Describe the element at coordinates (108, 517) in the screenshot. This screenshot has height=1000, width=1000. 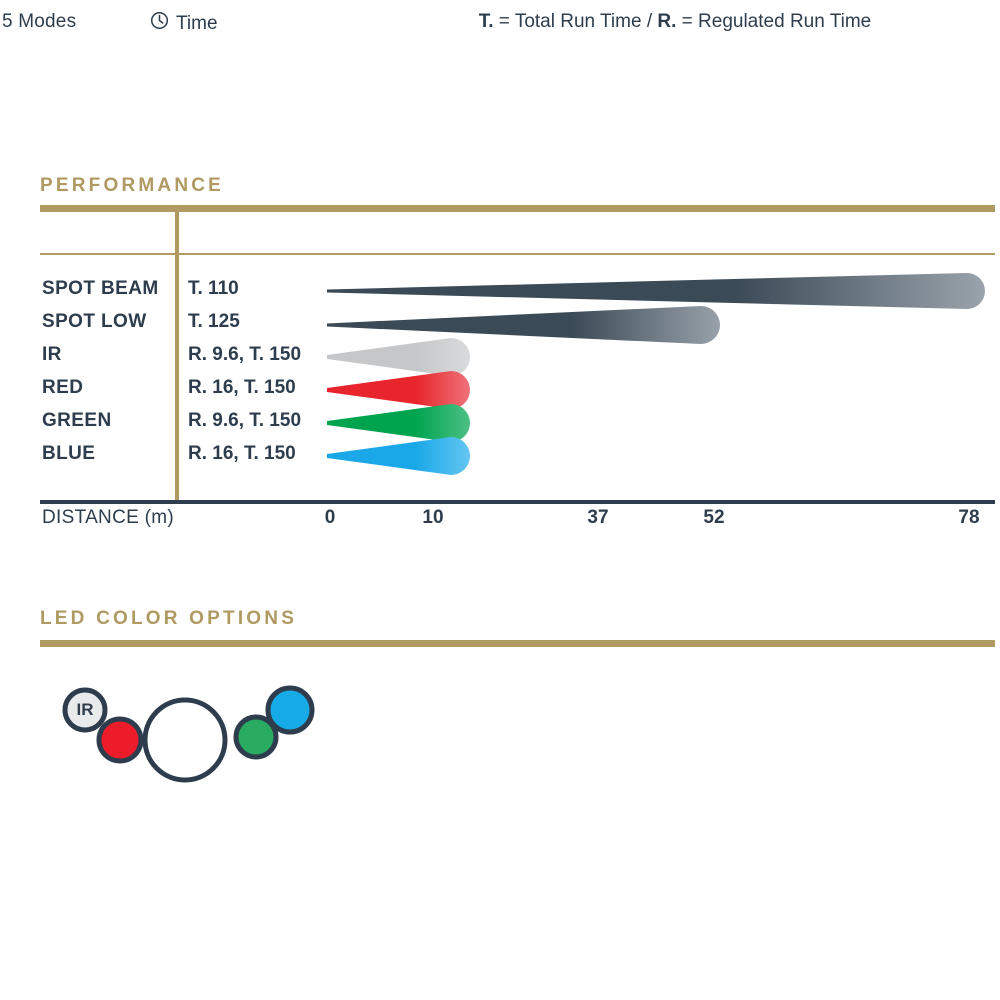
I see `distance-axis-label: DISTANCE (m)` at that location.